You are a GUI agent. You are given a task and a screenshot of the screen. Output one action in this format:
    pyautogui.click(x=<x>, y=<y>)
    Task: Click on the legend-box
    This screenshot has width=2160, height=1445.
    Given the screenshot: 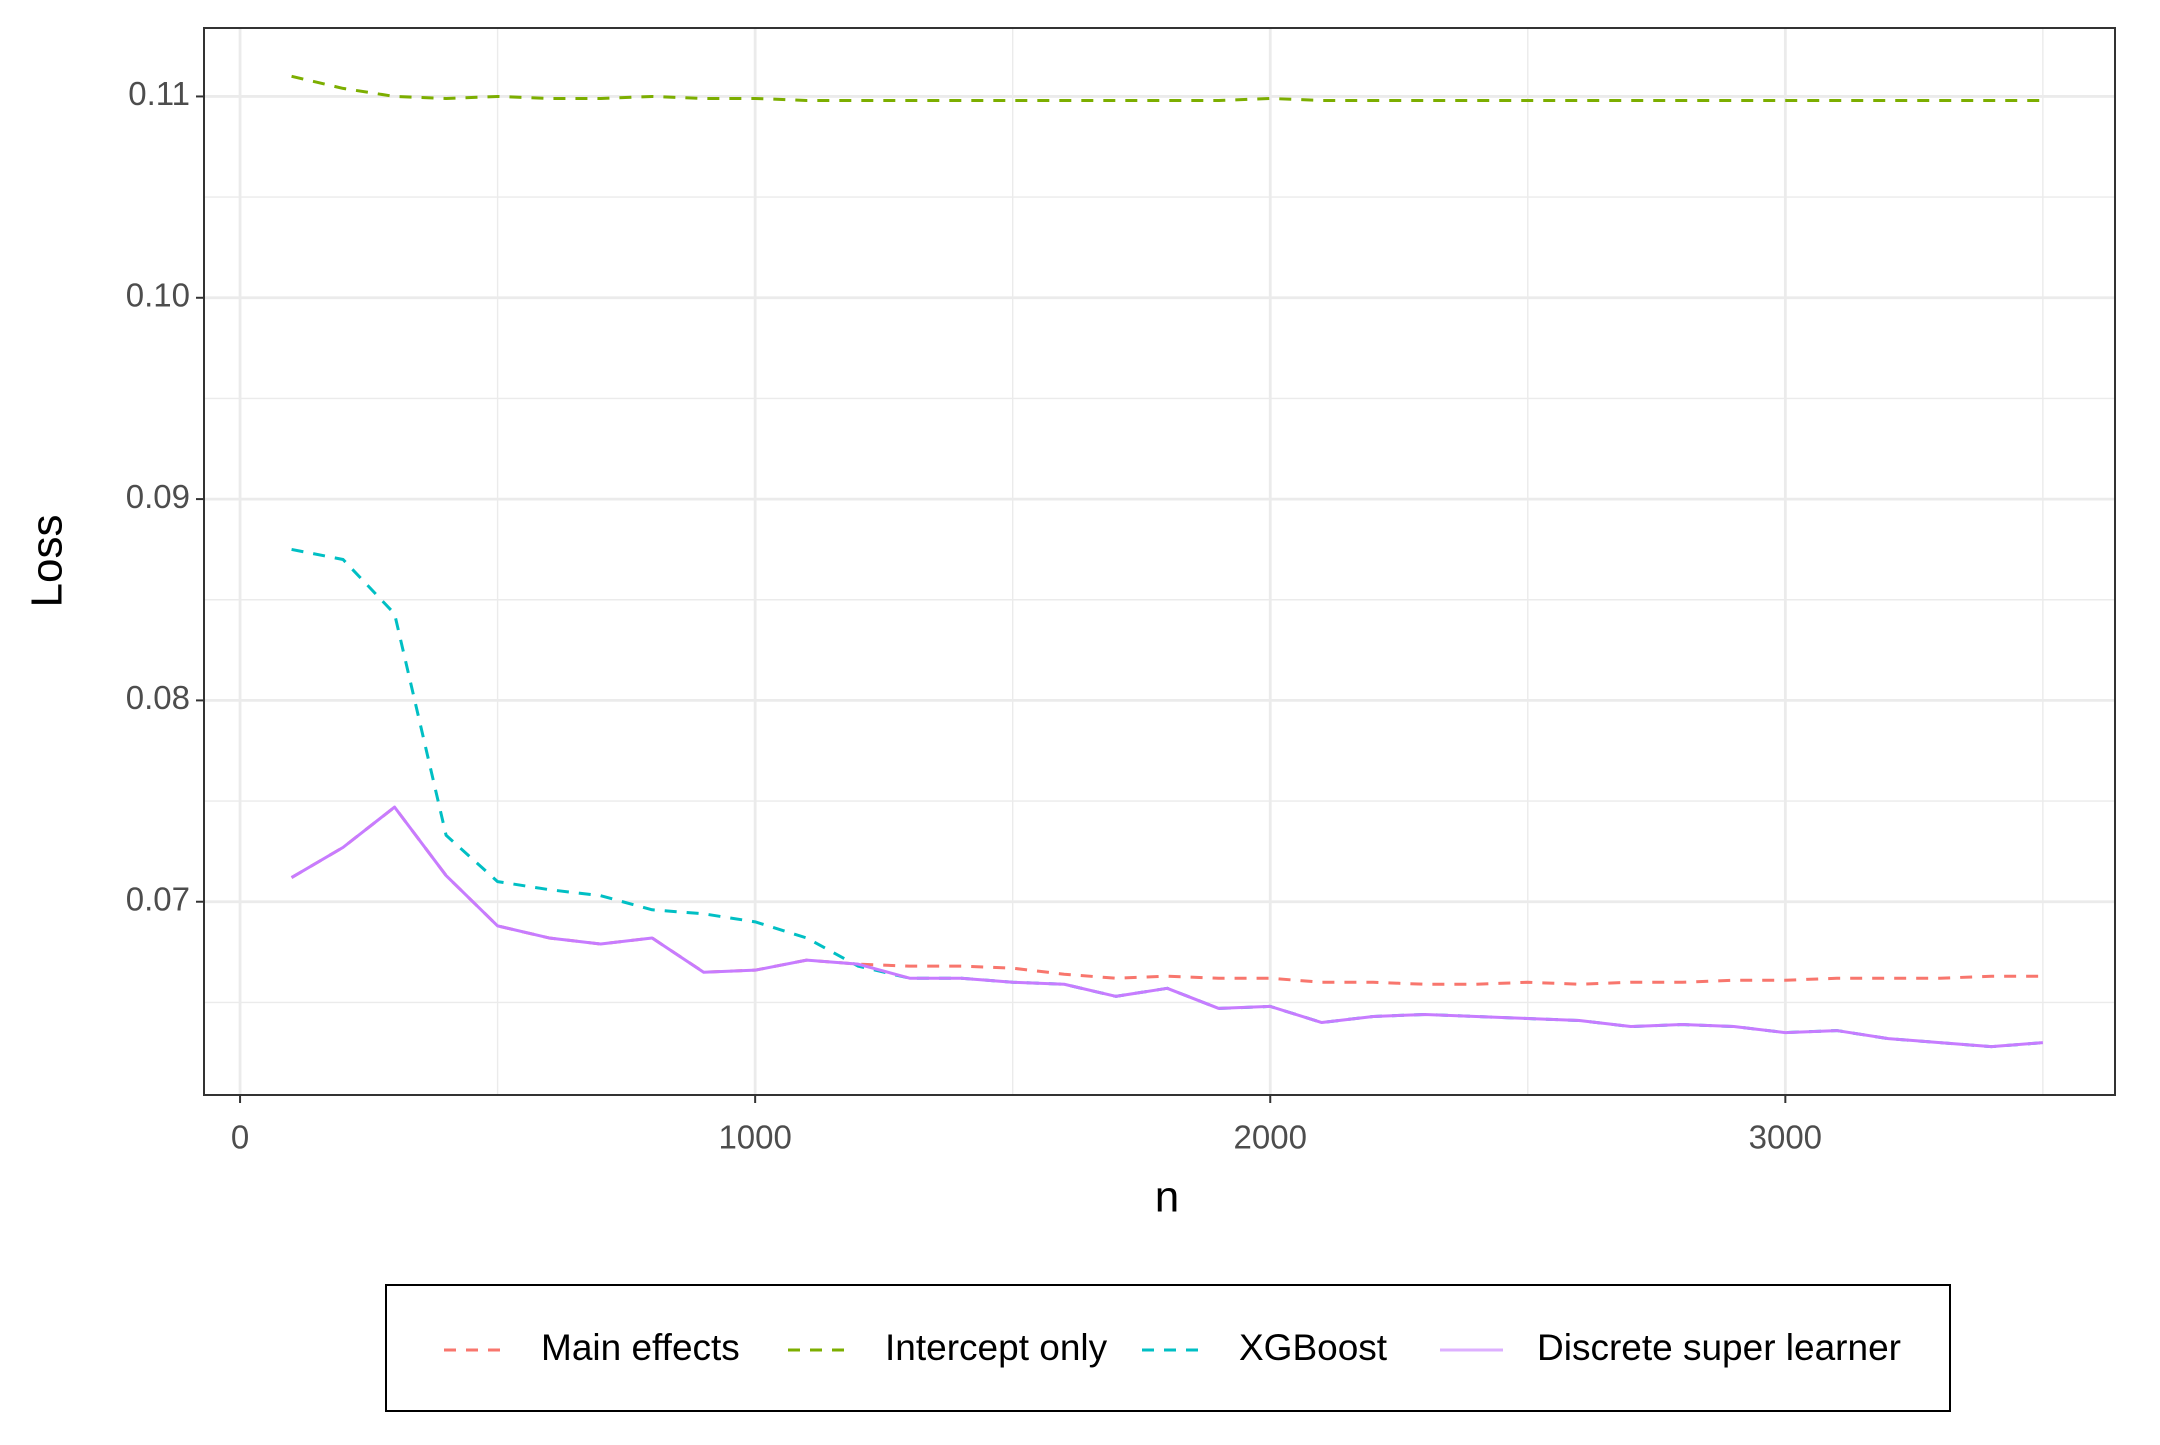 What is the action you would take?
    pyautogui.click(x=1168, y=1348)
    